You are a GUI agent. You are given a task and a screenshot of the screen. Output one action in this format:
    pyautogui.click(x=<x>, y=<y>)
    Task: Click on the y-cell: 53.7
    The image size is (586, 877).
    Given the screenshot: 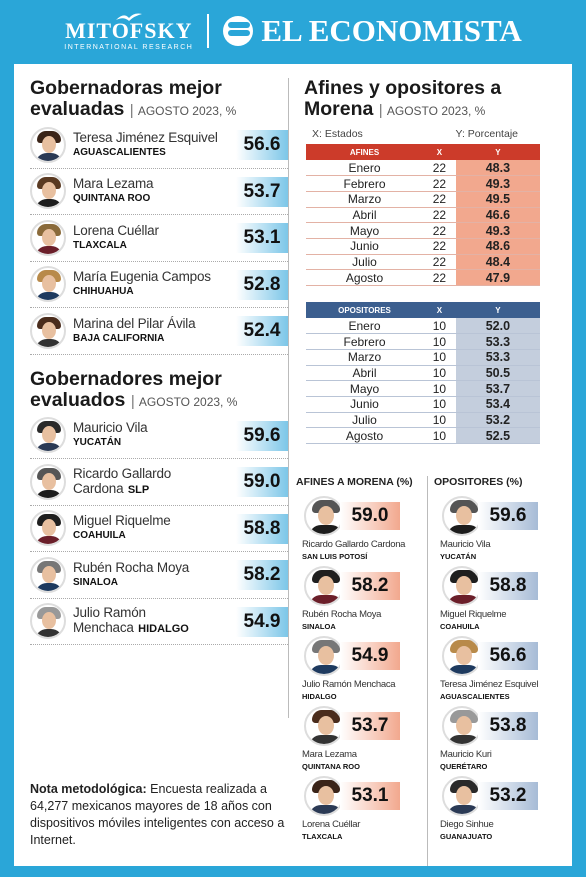 What is the action you would take?
    pyautogui.click(x=497, y=388)
    